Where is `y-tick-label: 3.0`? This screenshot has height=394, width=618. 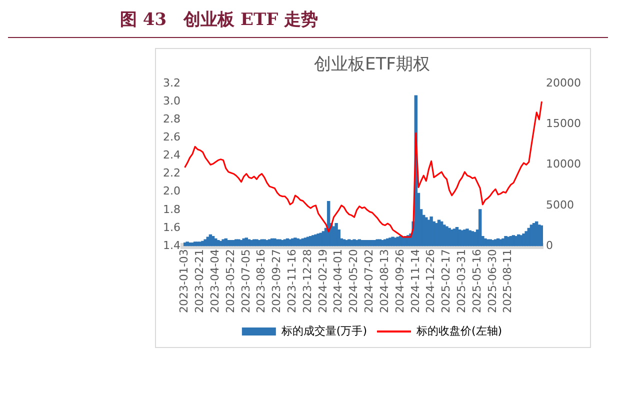 y-tick-label: 3.0 is located at coordinates (171, 101).